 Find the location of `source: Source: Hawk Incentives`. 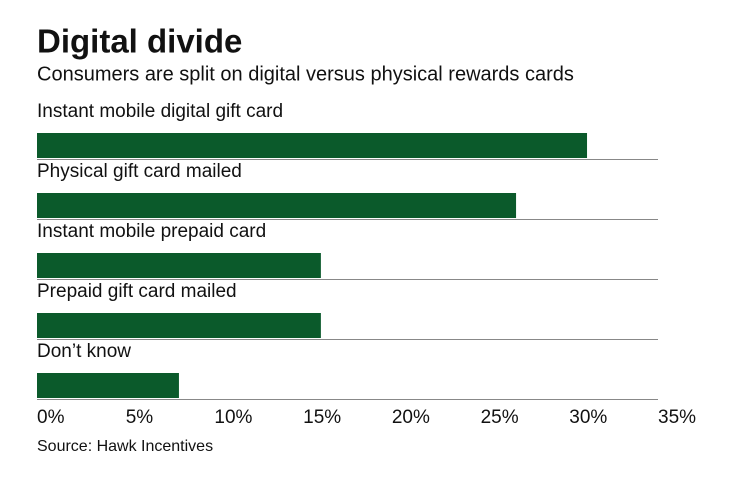

source: Source: Hawk Incentives is located at coordinates (125, 446).